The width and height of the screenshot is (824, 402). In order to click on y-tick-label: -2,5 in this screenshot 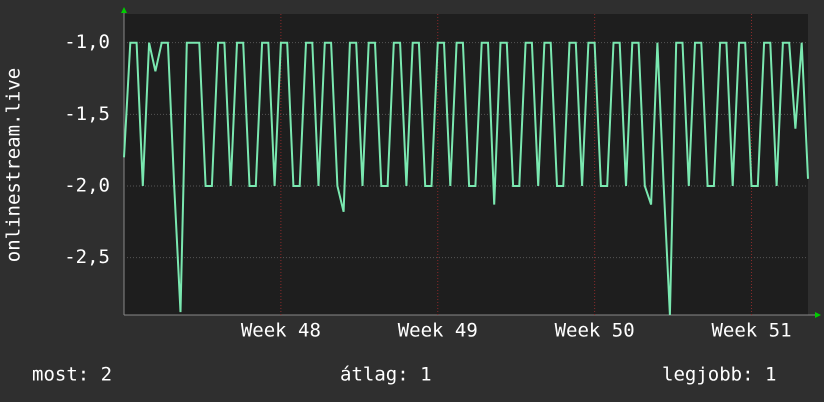, I will do `click(87, 257)`.